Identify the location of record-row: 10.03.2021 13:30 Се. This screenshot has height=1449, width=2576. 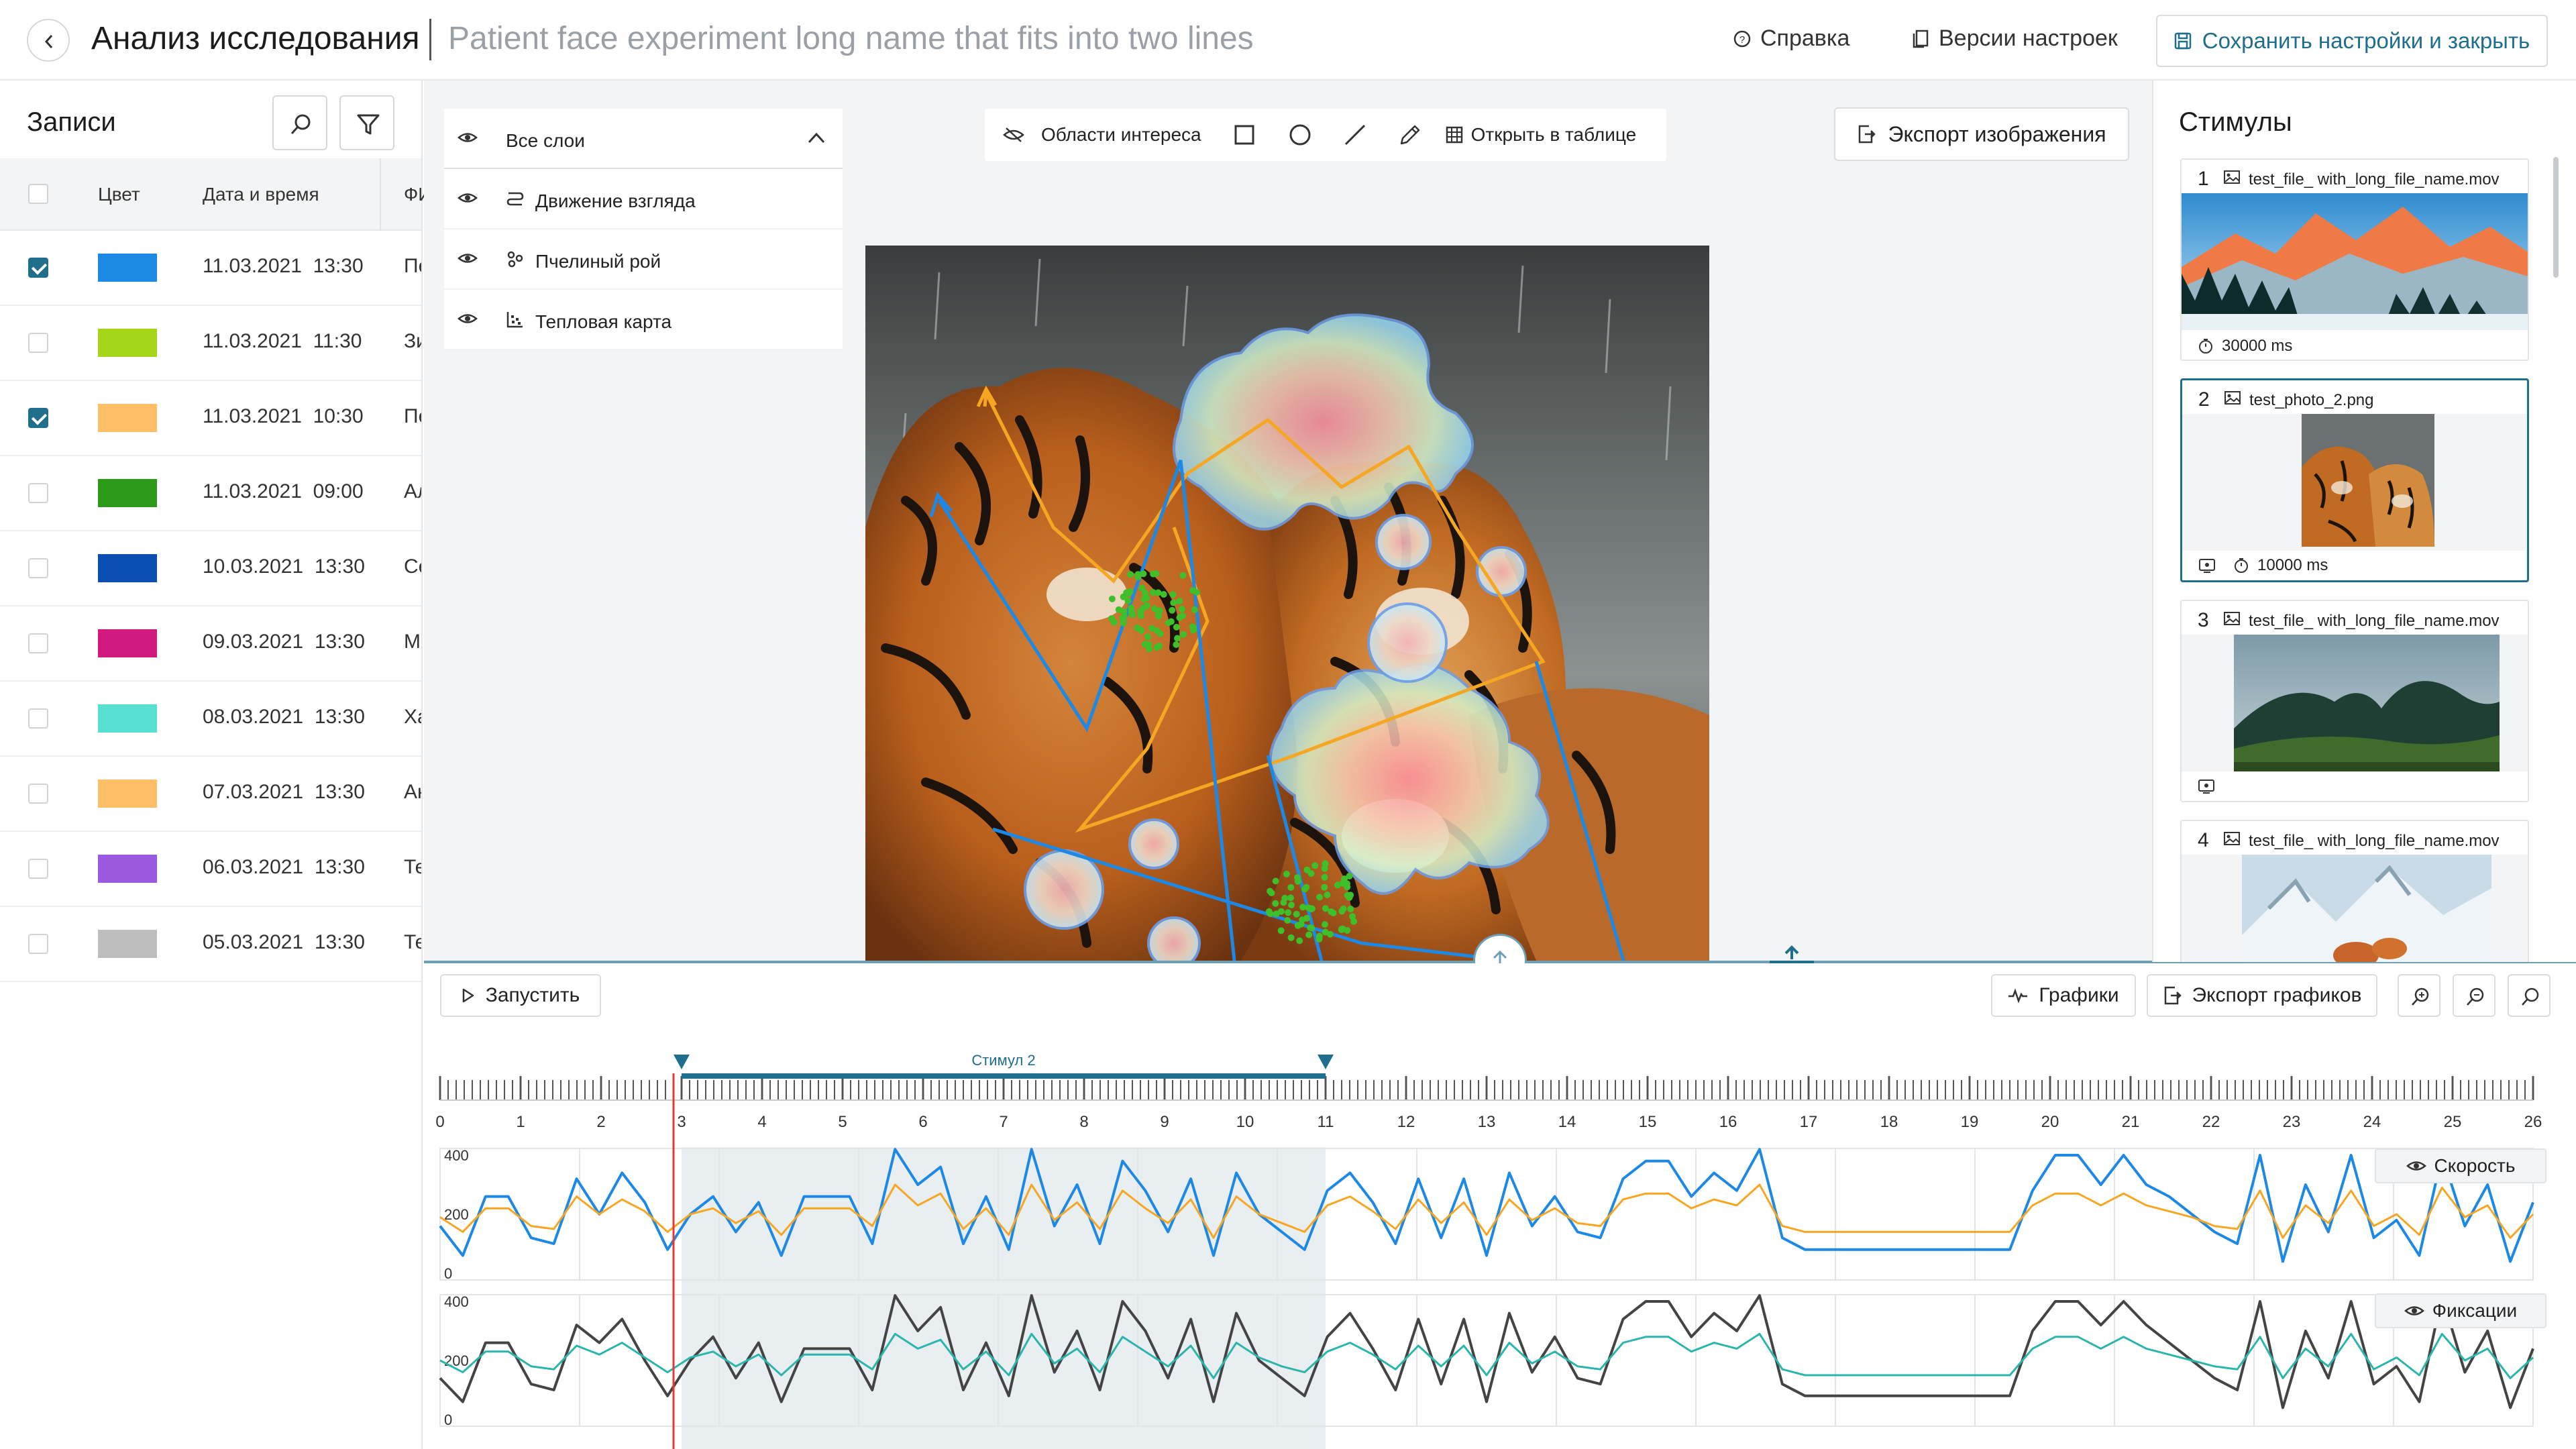
(210, 568).